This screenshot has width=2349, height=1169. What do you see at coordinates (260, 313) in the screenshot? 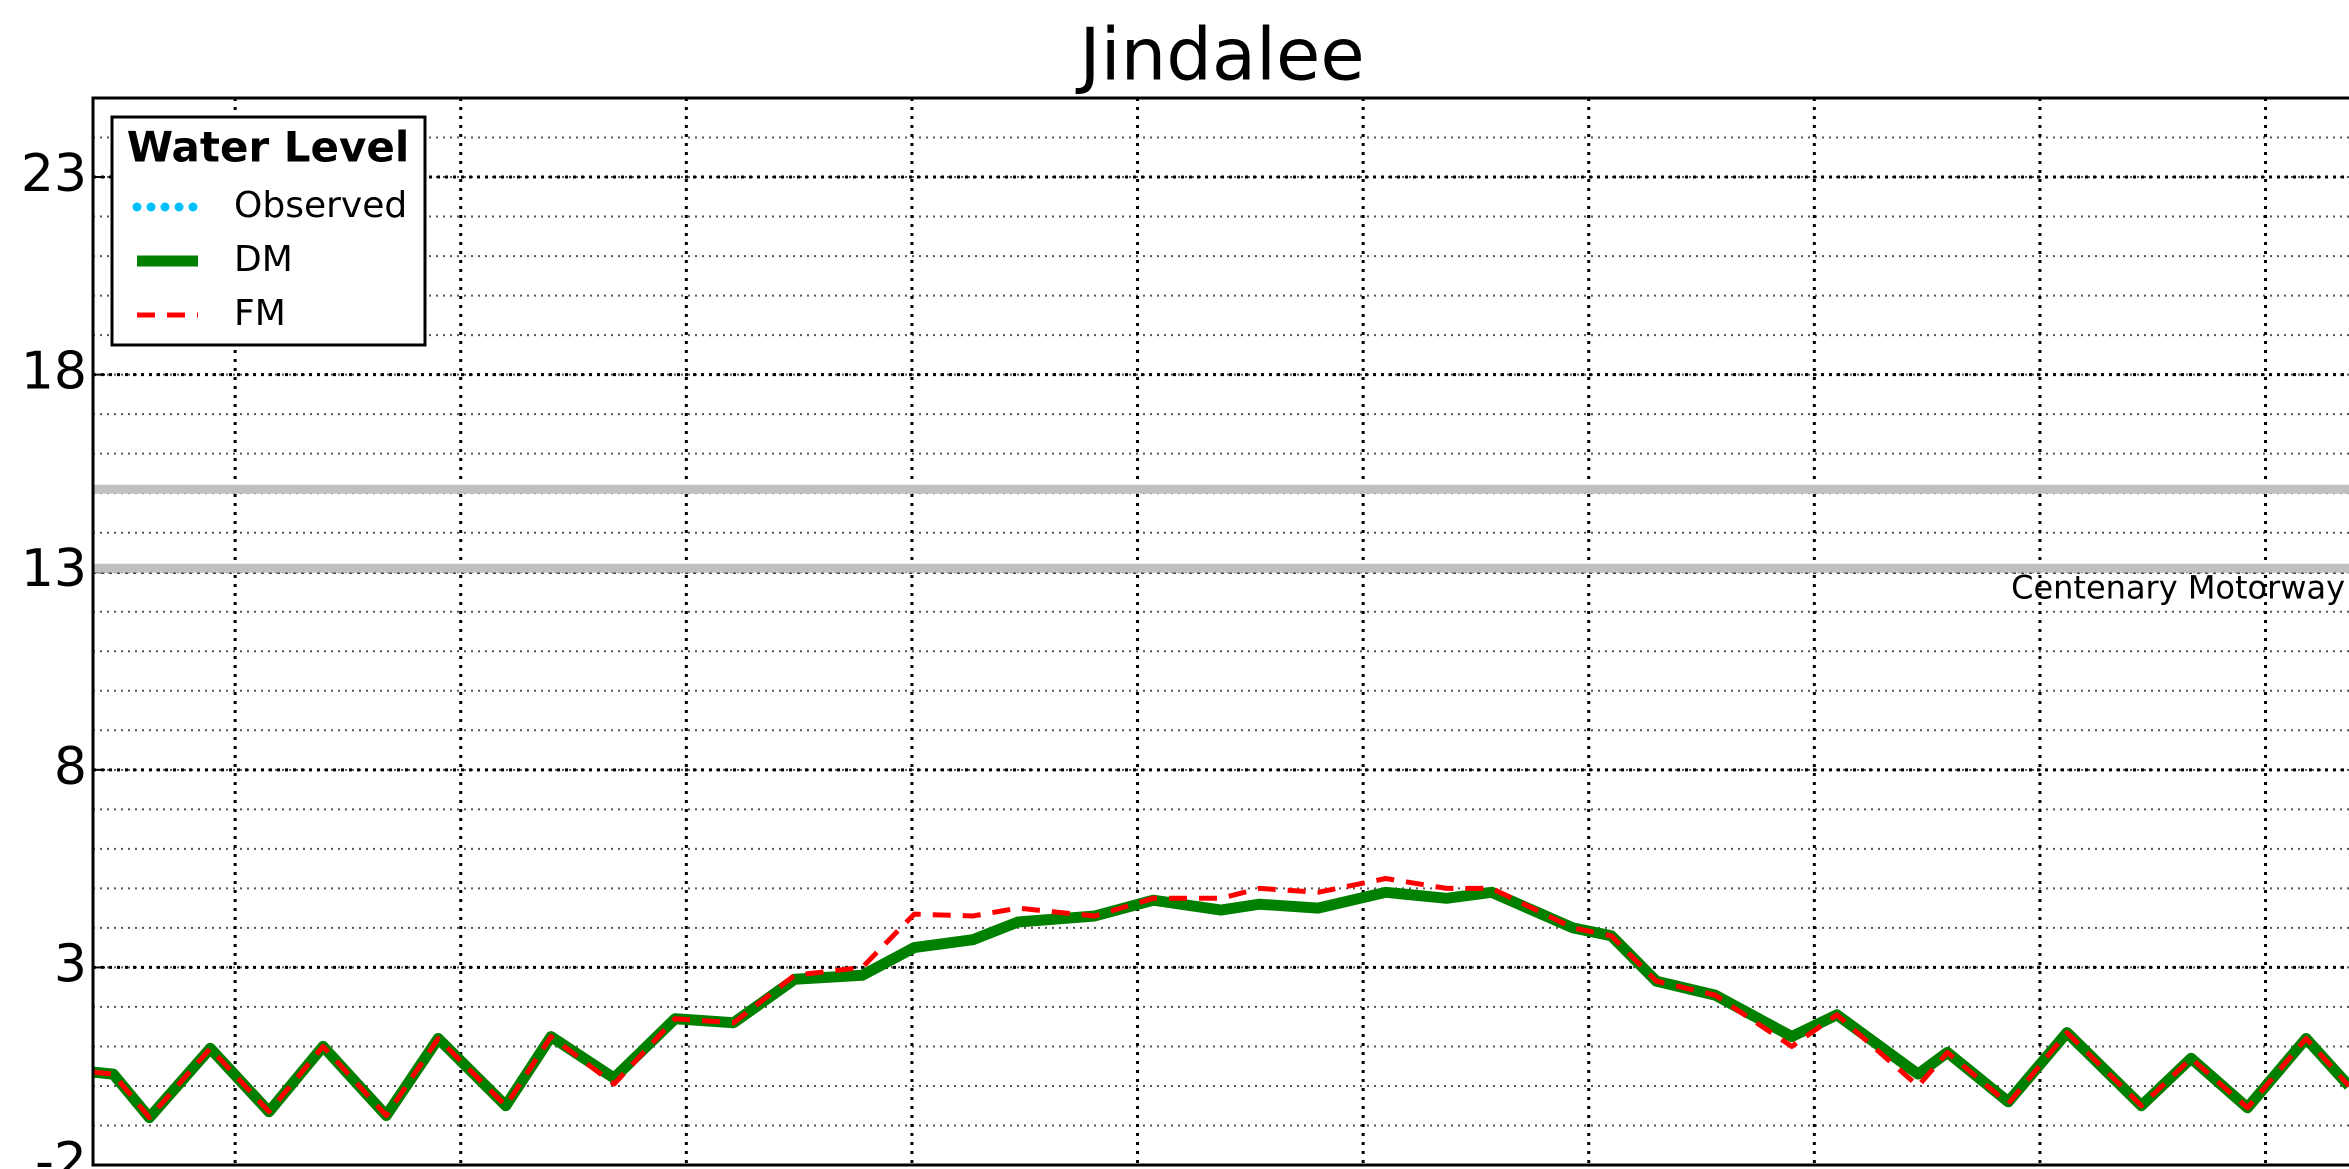
I see `legend-label: FM` at bounding box center [260, 313].